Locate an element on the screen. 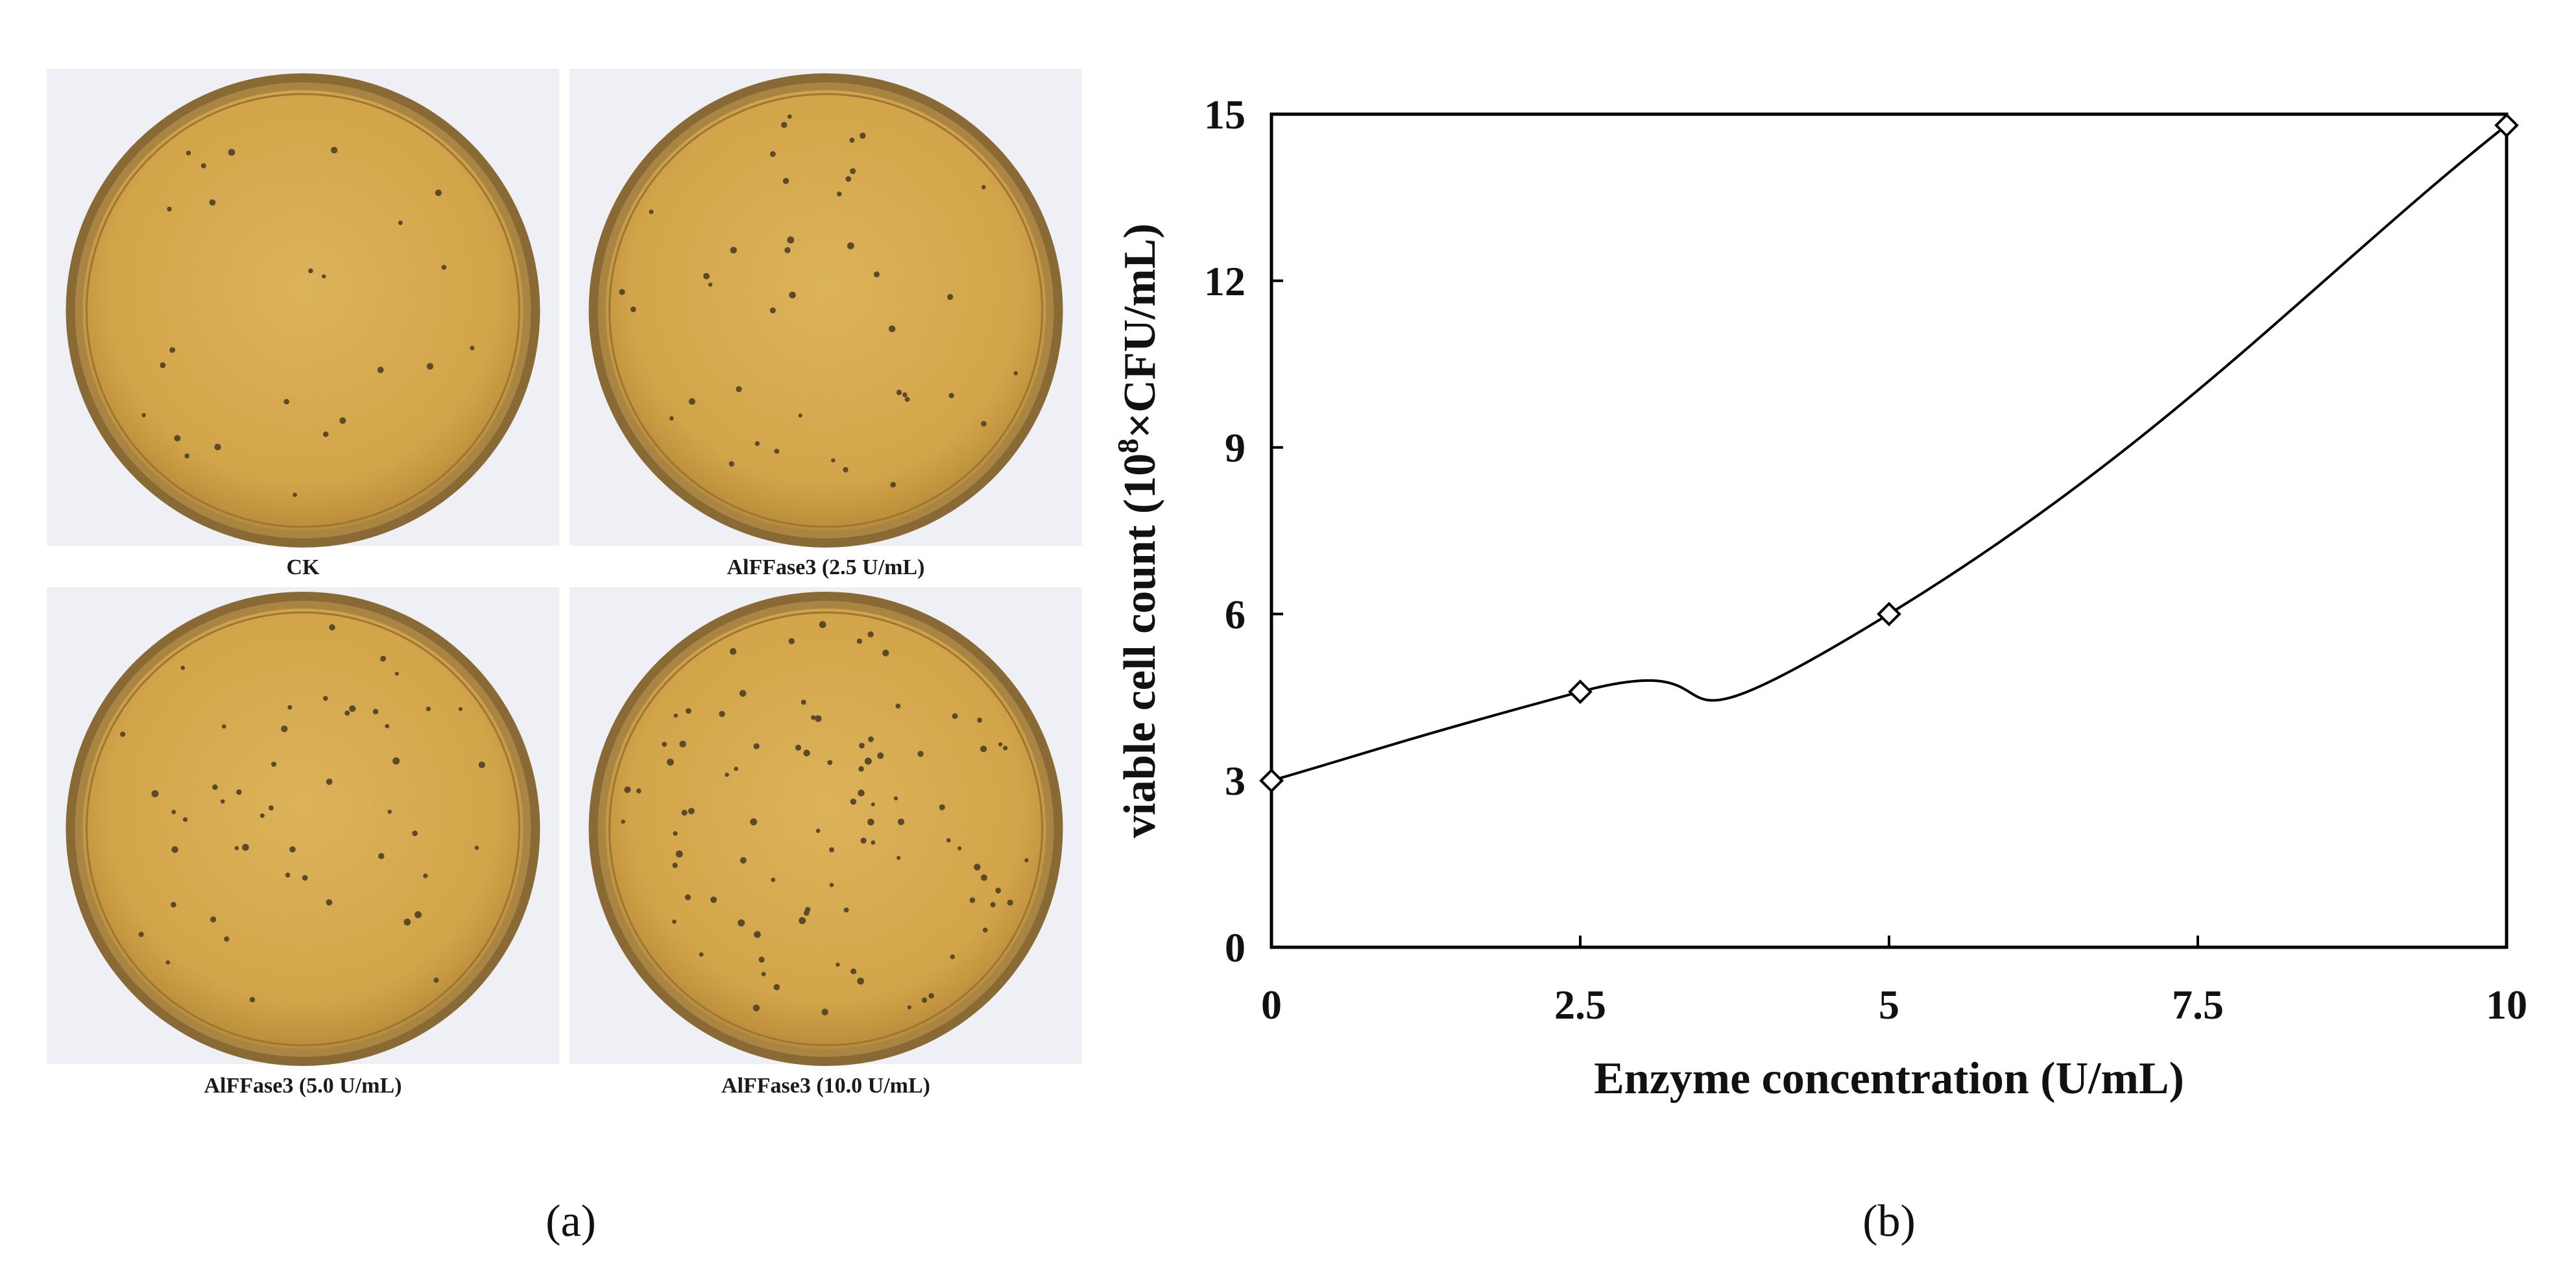  colonies is located at coordinates (302, 813).